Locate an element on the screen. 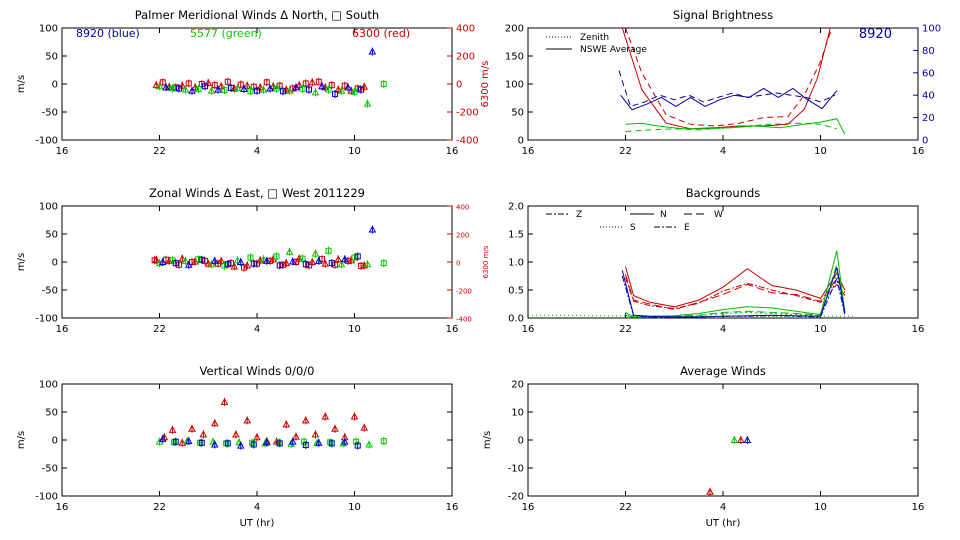 The height and width of the screenshot is (540, 960). chart-title: Backgrounds is located at coordinates (723, 193).